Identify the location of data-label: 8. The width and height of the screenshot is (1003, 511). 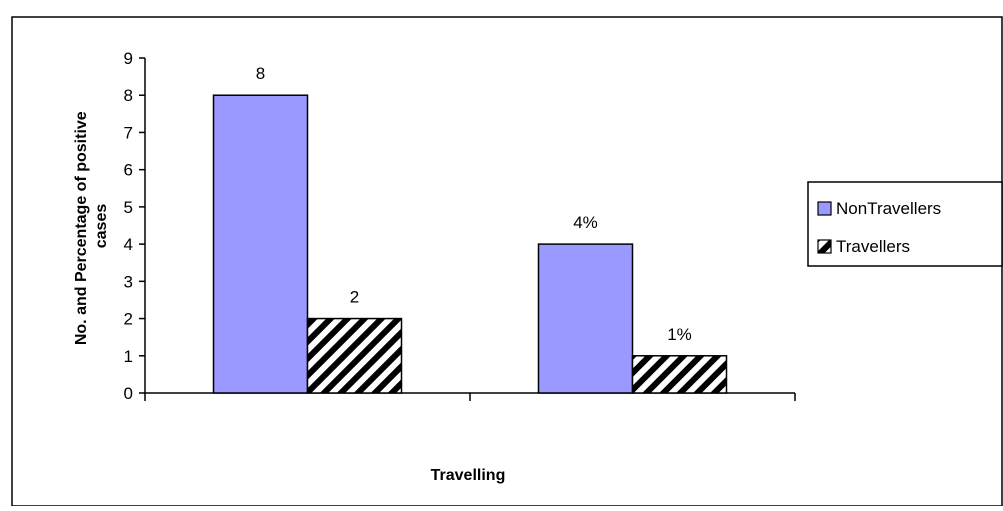
(260, 73).